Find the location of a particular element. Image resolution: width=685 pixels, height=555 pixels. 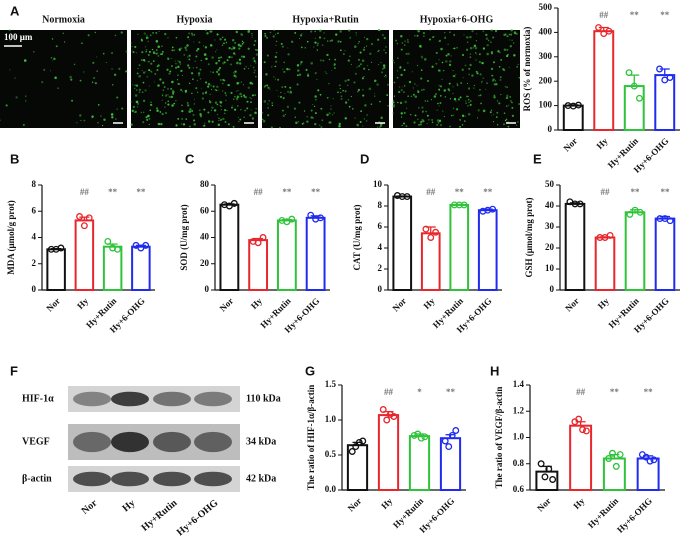

blot-band is located at coordinates (213, 399).